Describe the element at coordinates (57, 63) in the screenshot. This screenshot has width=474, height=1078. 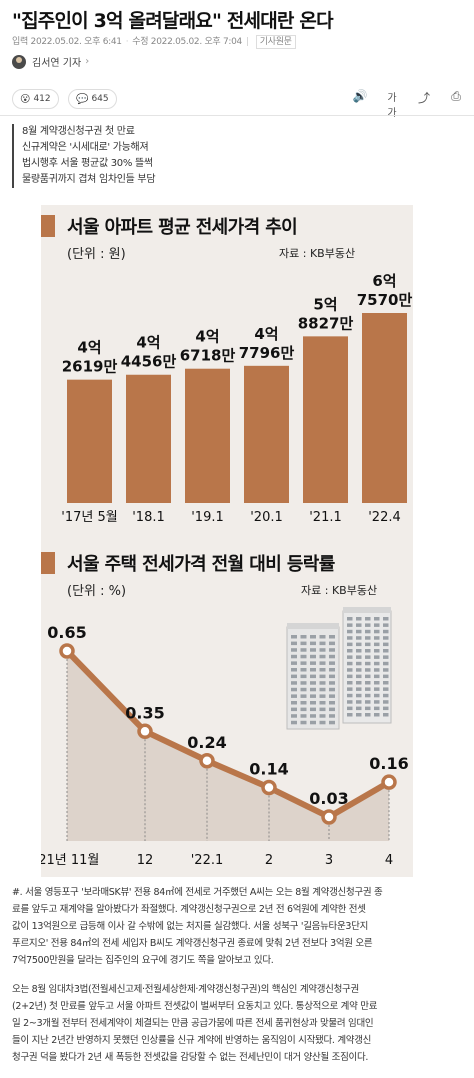
I see `reporter-name: 김서연 기자` at that location.